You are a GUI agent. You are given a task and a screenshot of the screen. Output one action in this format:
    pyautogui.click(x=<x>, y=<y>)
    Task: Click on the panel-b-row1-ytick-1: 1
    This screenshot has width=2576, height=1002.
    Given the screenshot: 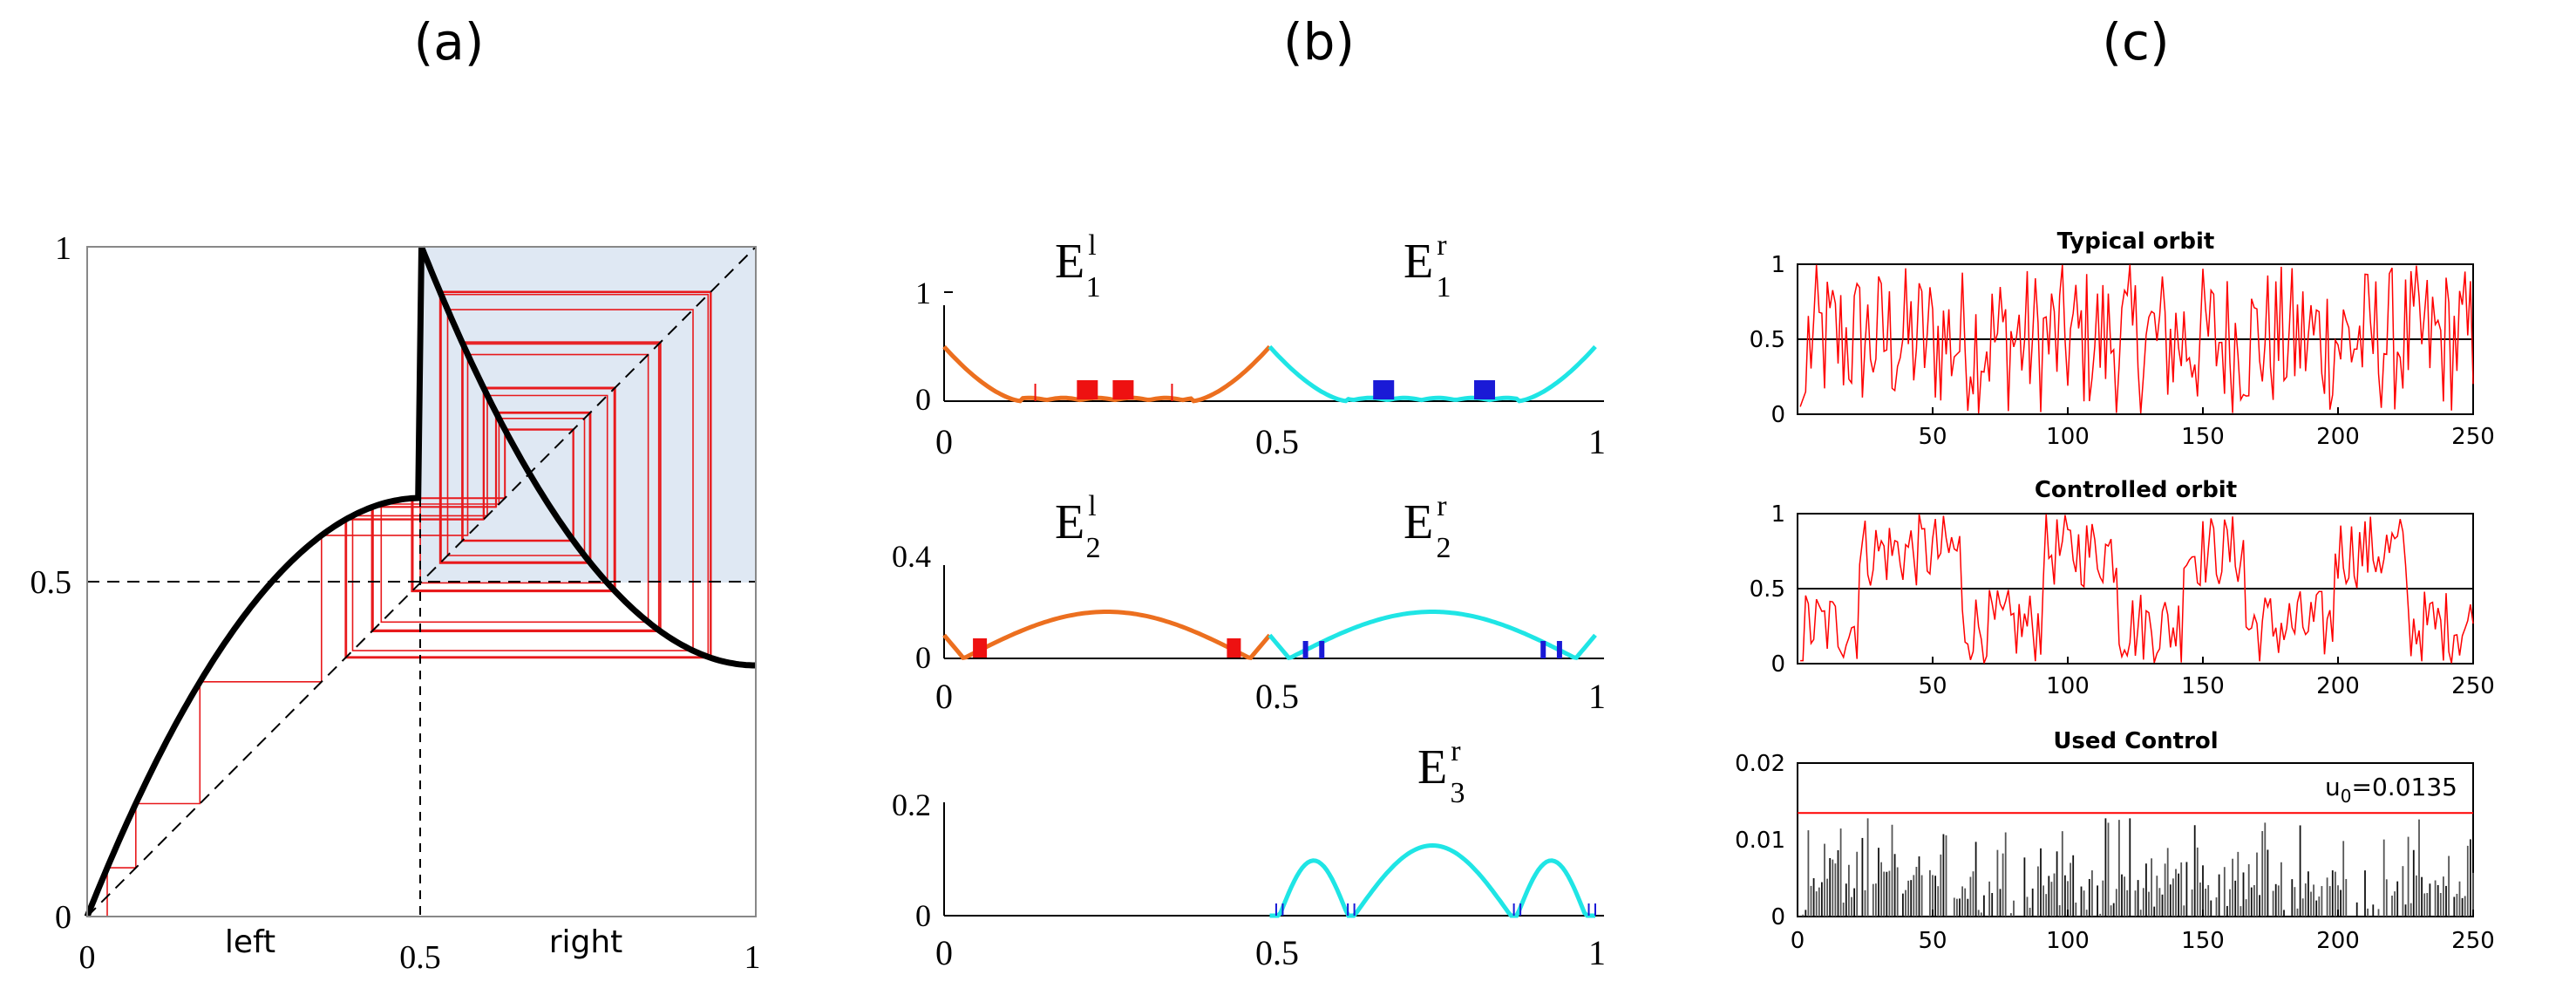 What is the action you would take?
    pyautogui.click(x=923, y=293)
    